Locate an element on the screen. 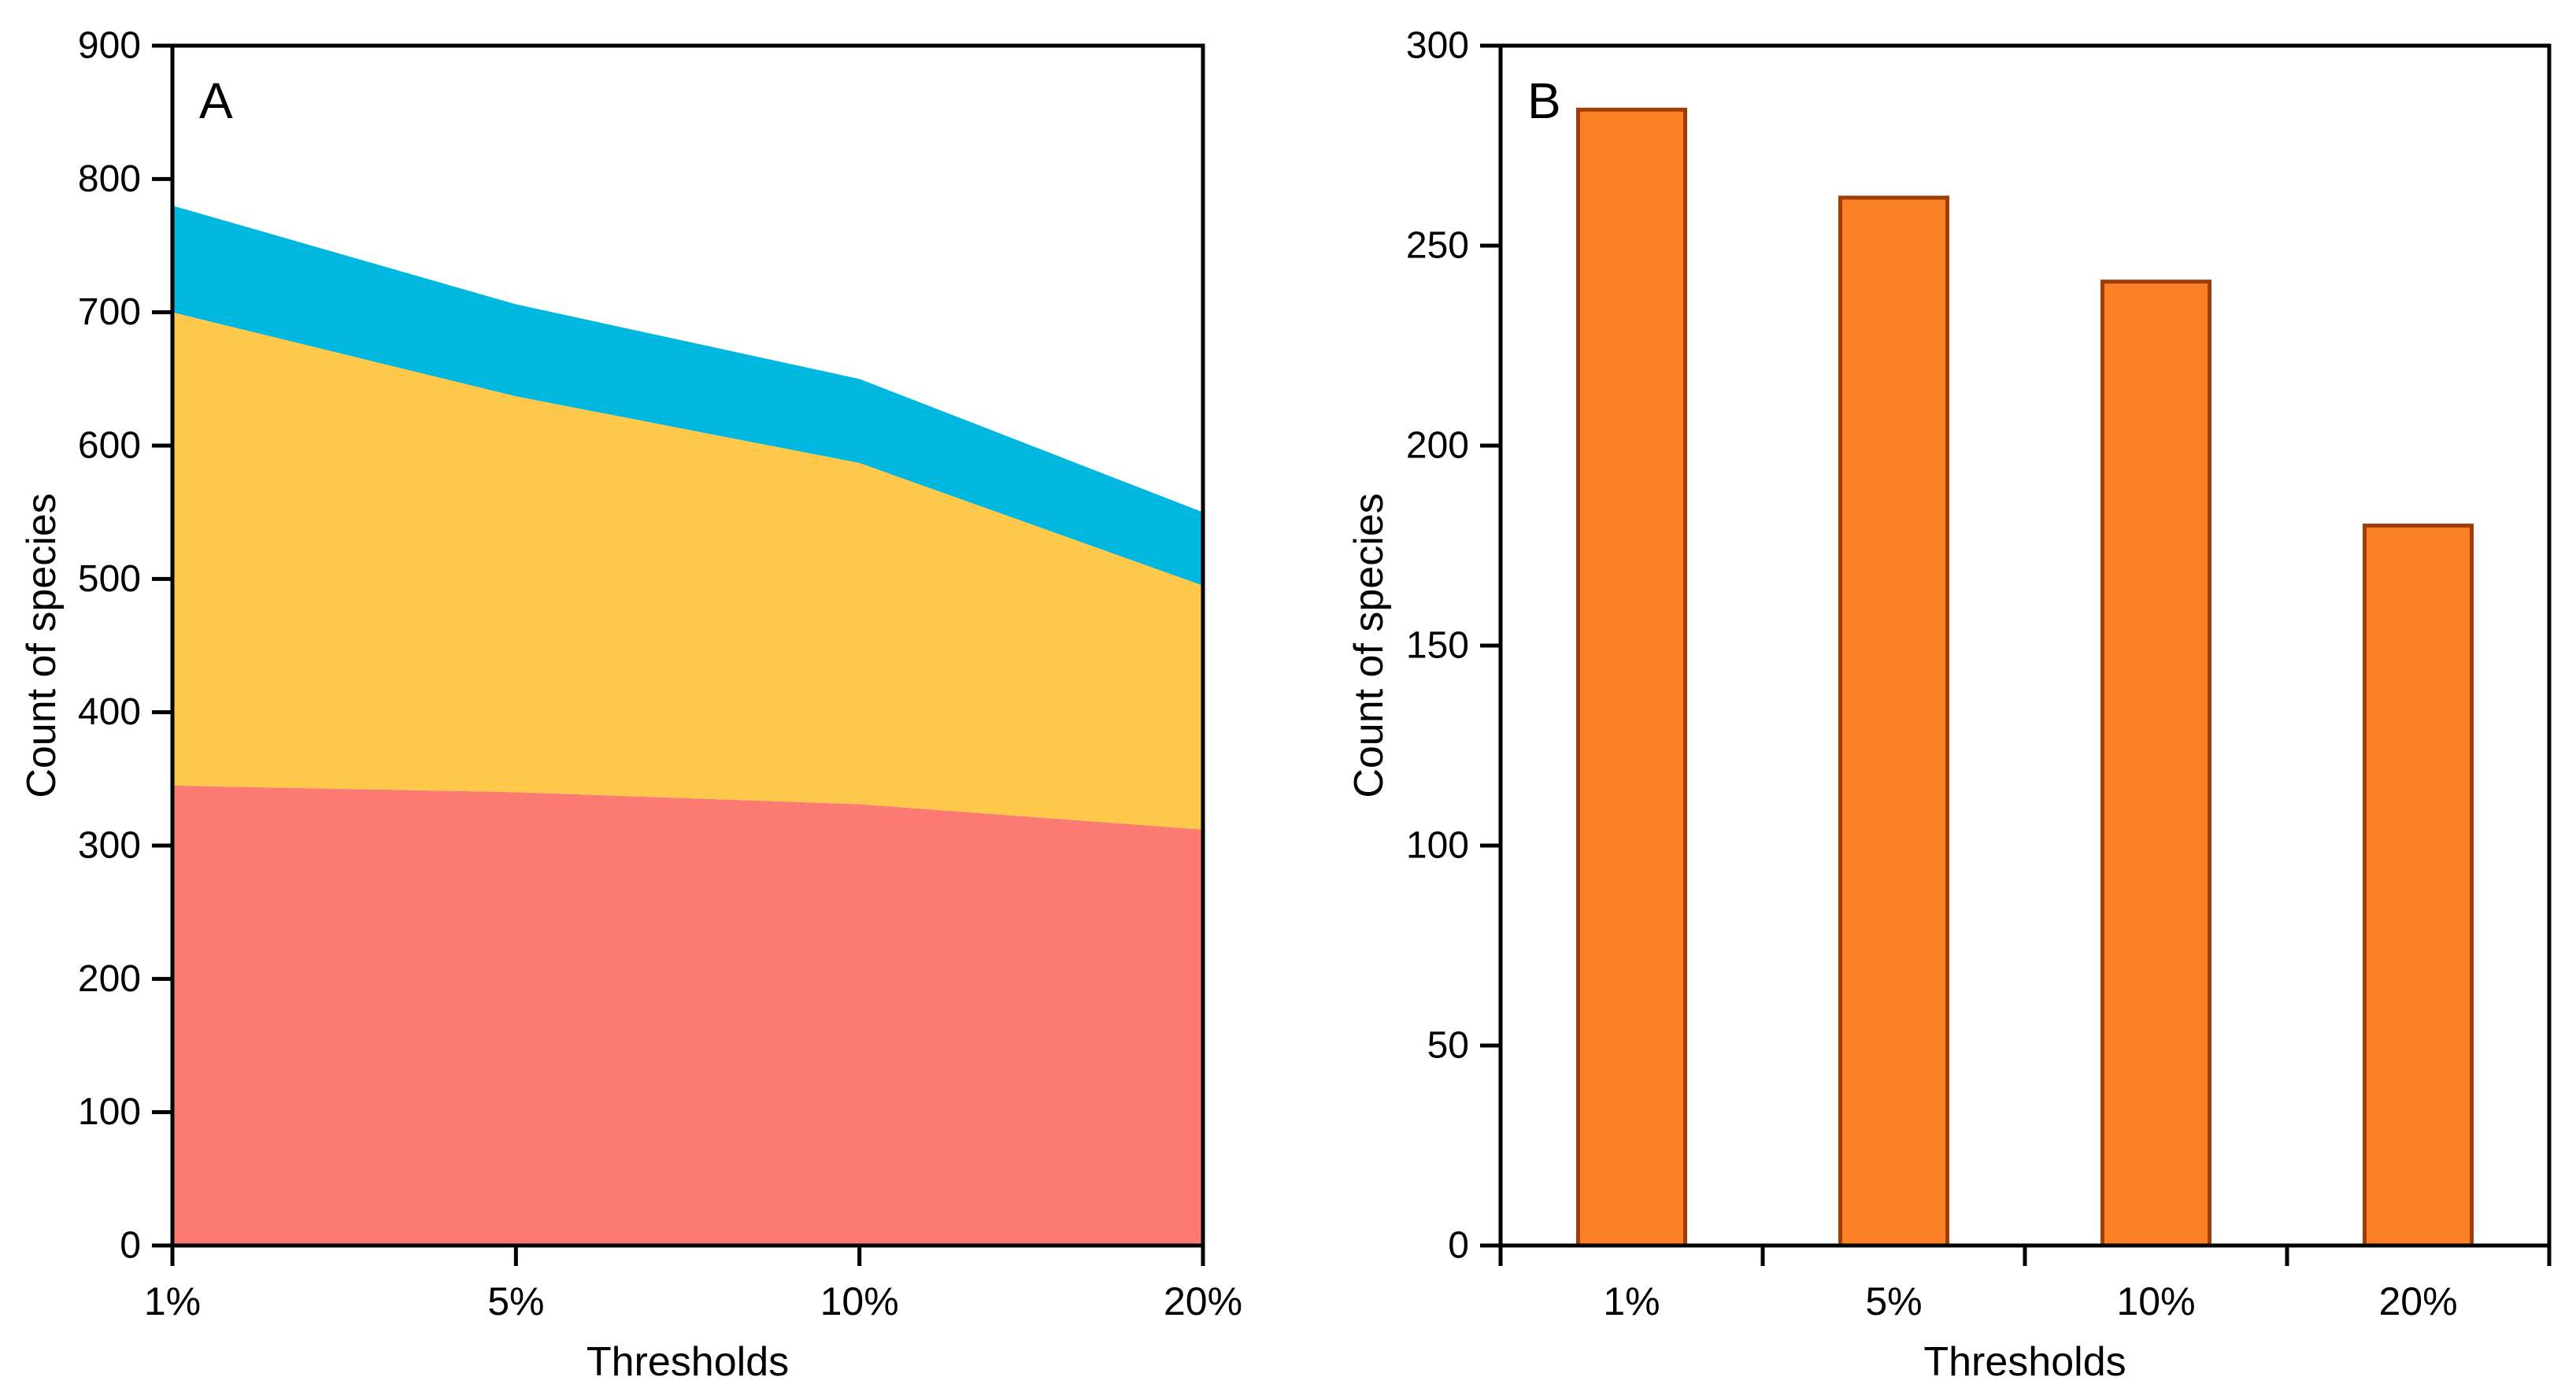  bar-1% is located at coordinates (1631, 677).